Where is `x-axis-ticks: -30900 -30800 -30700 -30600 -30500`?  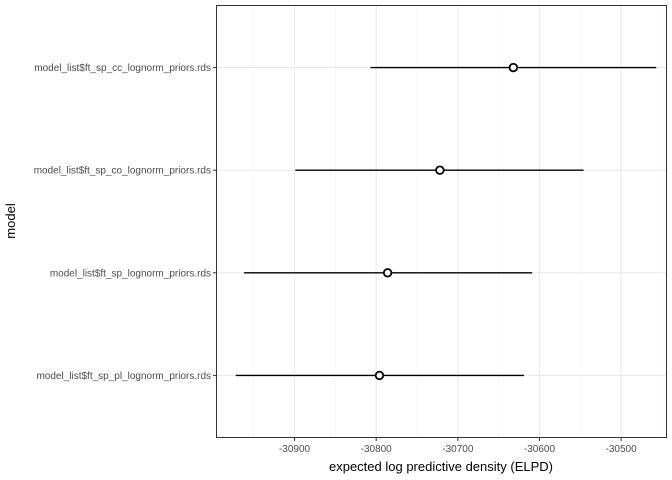
x-axis-ticks: -30900 -30800 -30700 -30600 -30500 is located at coordinates (458, 446).